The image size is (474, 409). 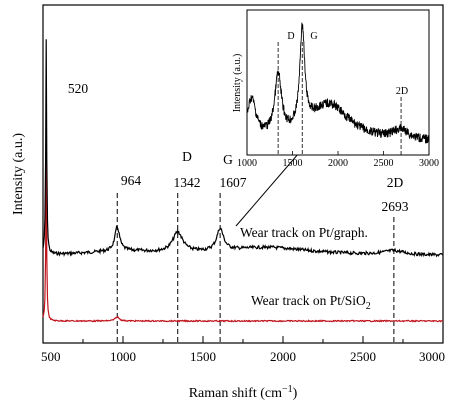 I want to click on inset-connector-line, so click(x=270, y=186).